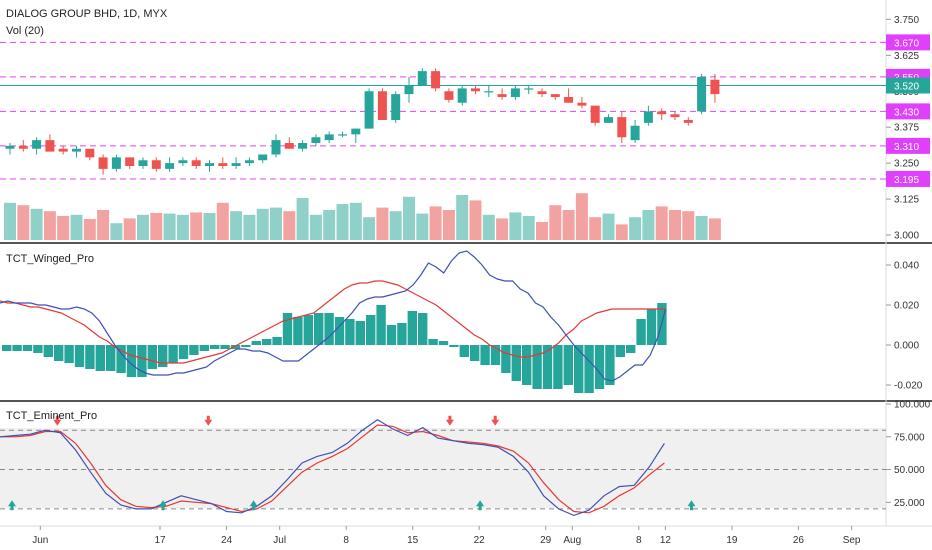  I want to click on price-tick-label: 3.125, so click(906, 200).